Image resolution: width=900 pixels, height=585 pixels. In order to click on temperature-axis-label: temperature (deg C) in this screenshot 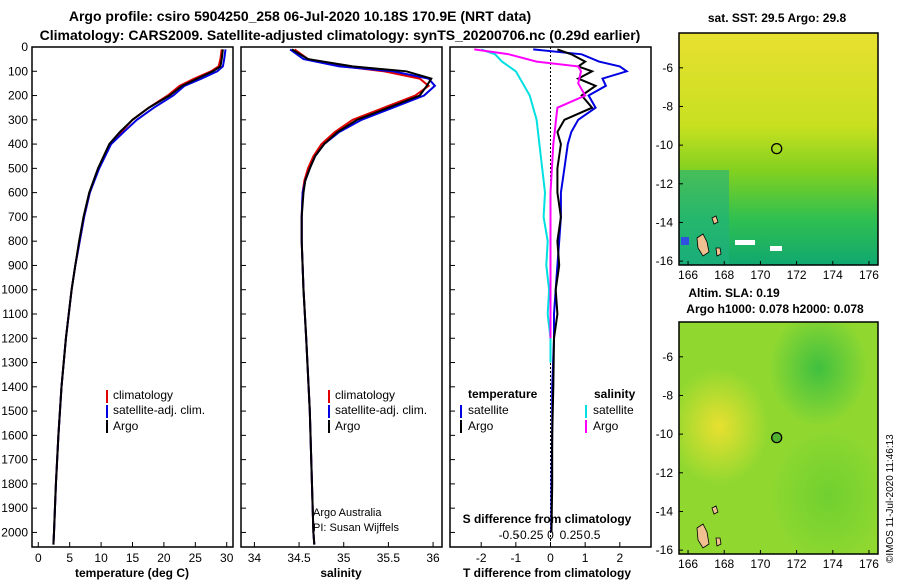, I will do `click(132, 573)`.